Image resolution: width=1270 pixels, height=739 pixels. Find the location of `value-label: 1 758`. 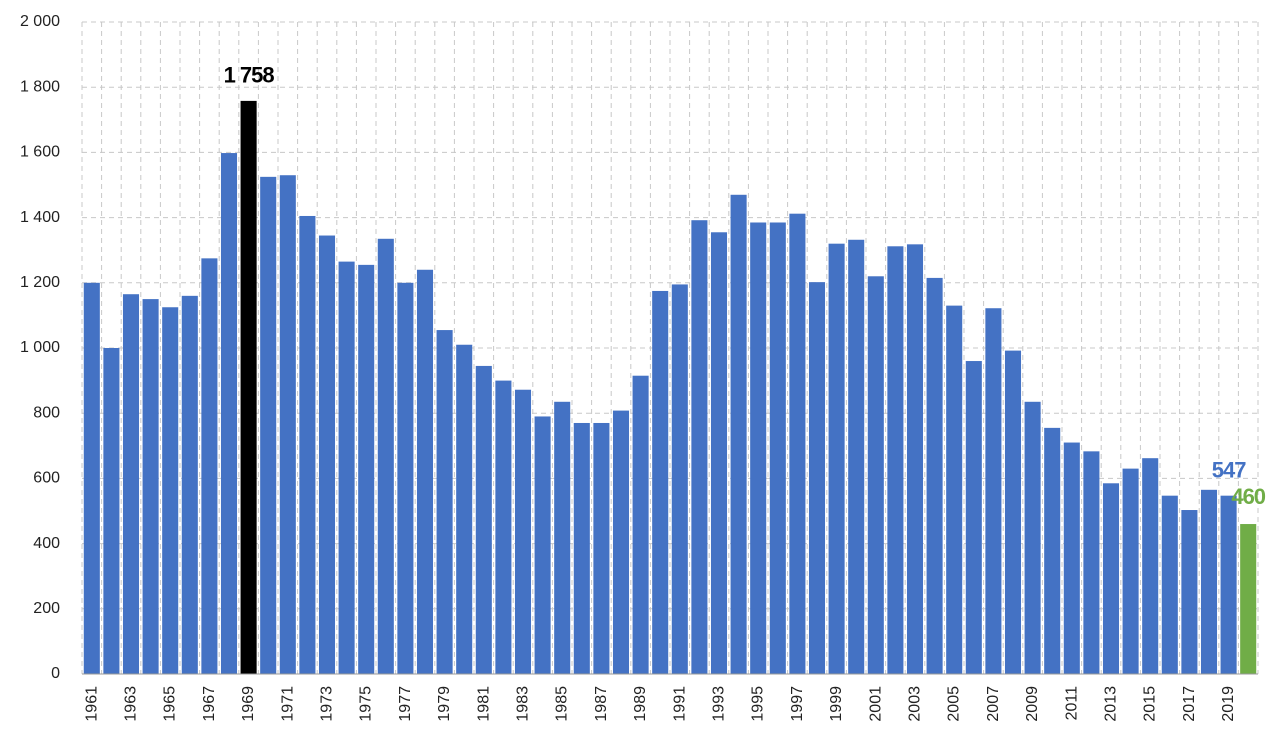

value-label: 1 758 is located at coordinates (249, 75).